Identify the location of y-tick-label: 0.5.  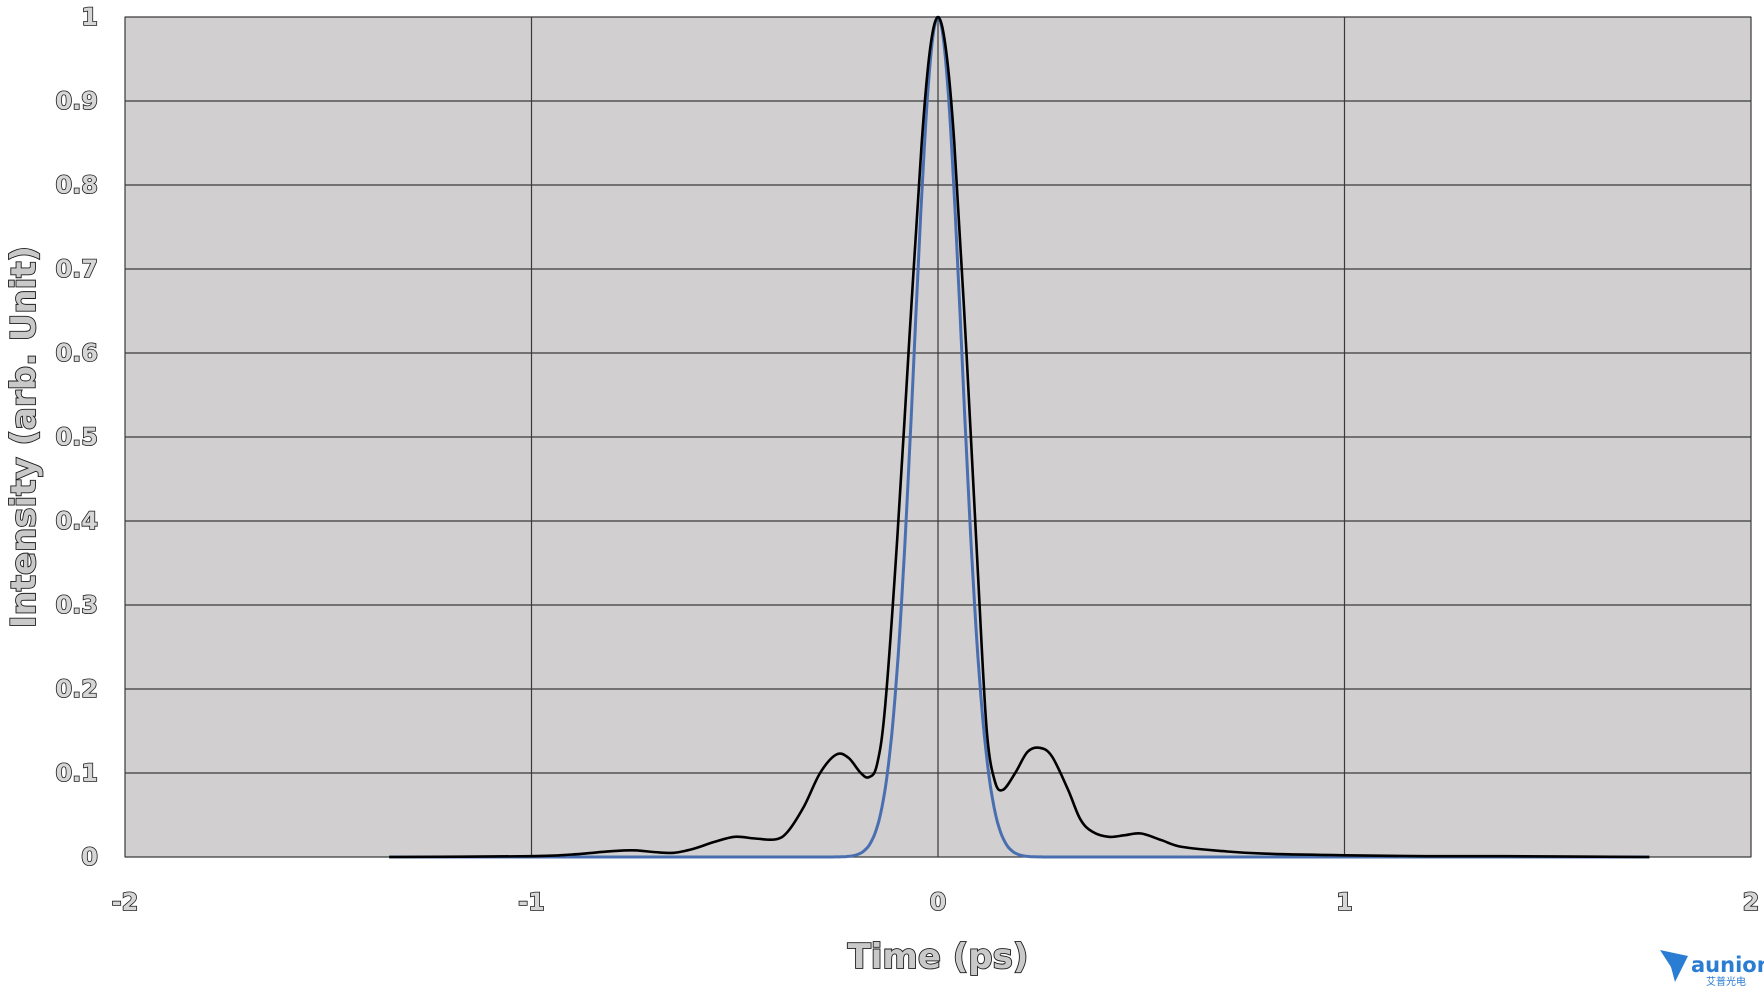
(76, 437).